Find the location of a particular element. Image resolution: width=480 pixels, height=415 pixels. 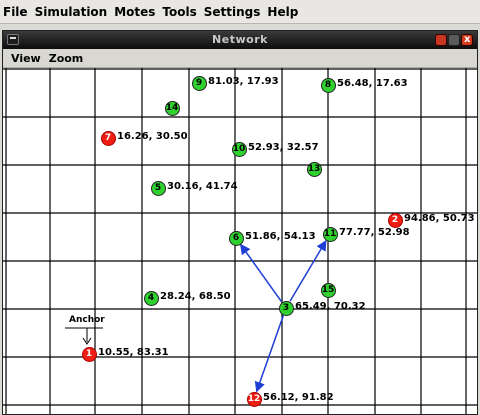

maximize-button is located at coordinates (454, 40).